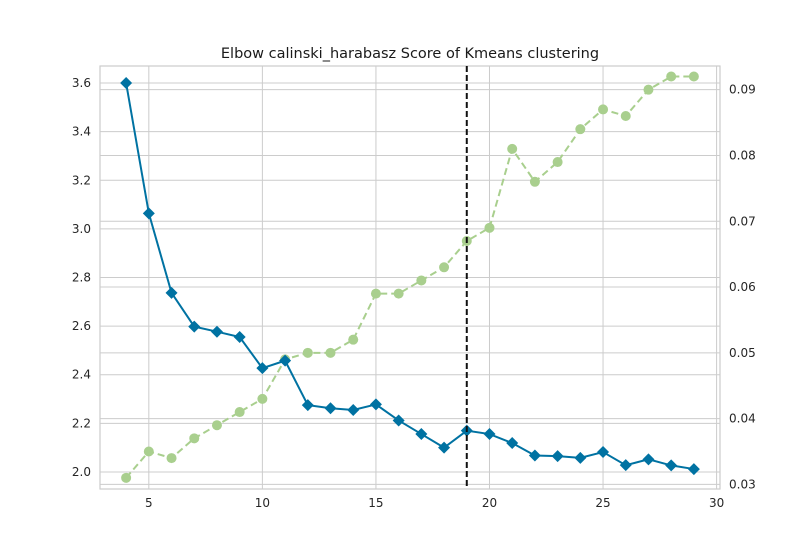 The height and width of the screenshot is (550, 800). I want to click on y2-tick-label: 0.05, so click(742, 353).